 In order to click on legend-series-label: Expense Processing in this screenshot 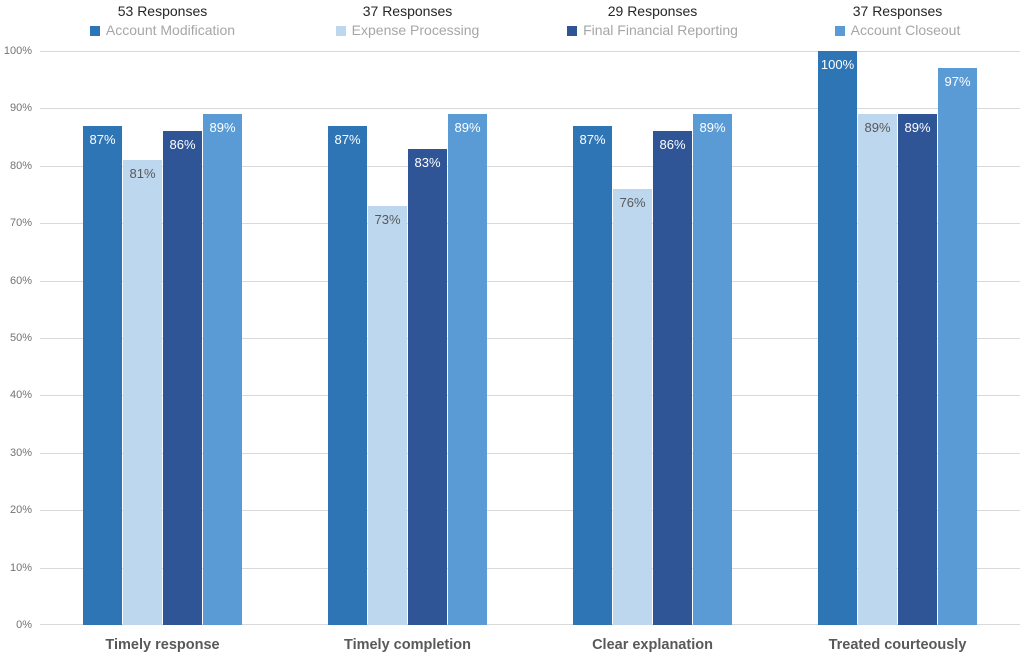, I will do `click(415, 30)`.